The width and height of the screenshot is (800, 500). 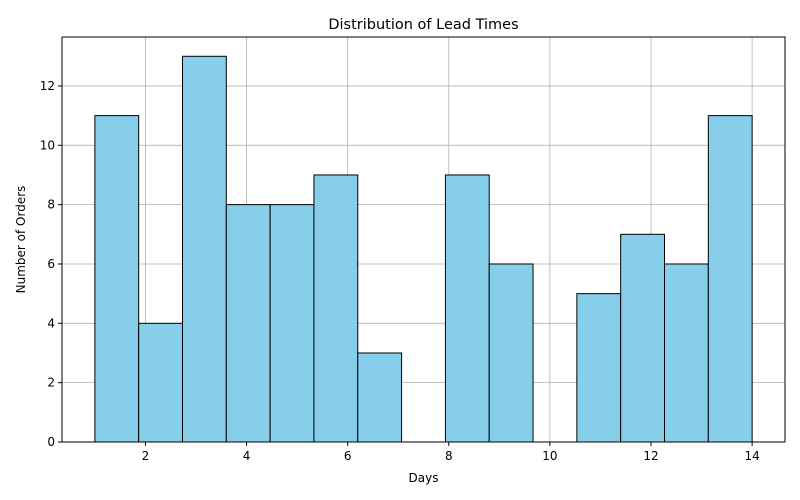 I want to click on y-tick-label-1: 2, so click(x=51, y=383).